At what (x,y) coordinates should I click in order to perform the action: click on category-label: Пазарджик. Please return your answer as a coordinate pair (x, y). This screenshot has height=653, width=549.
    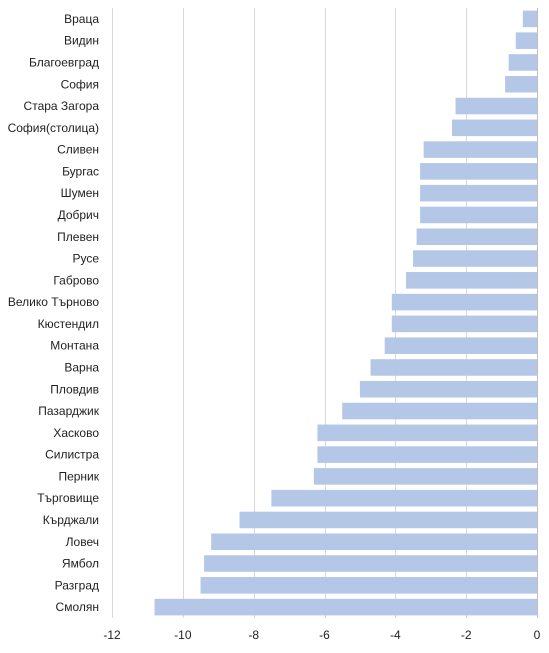
    Looking at the image, I should click on (68, 411).